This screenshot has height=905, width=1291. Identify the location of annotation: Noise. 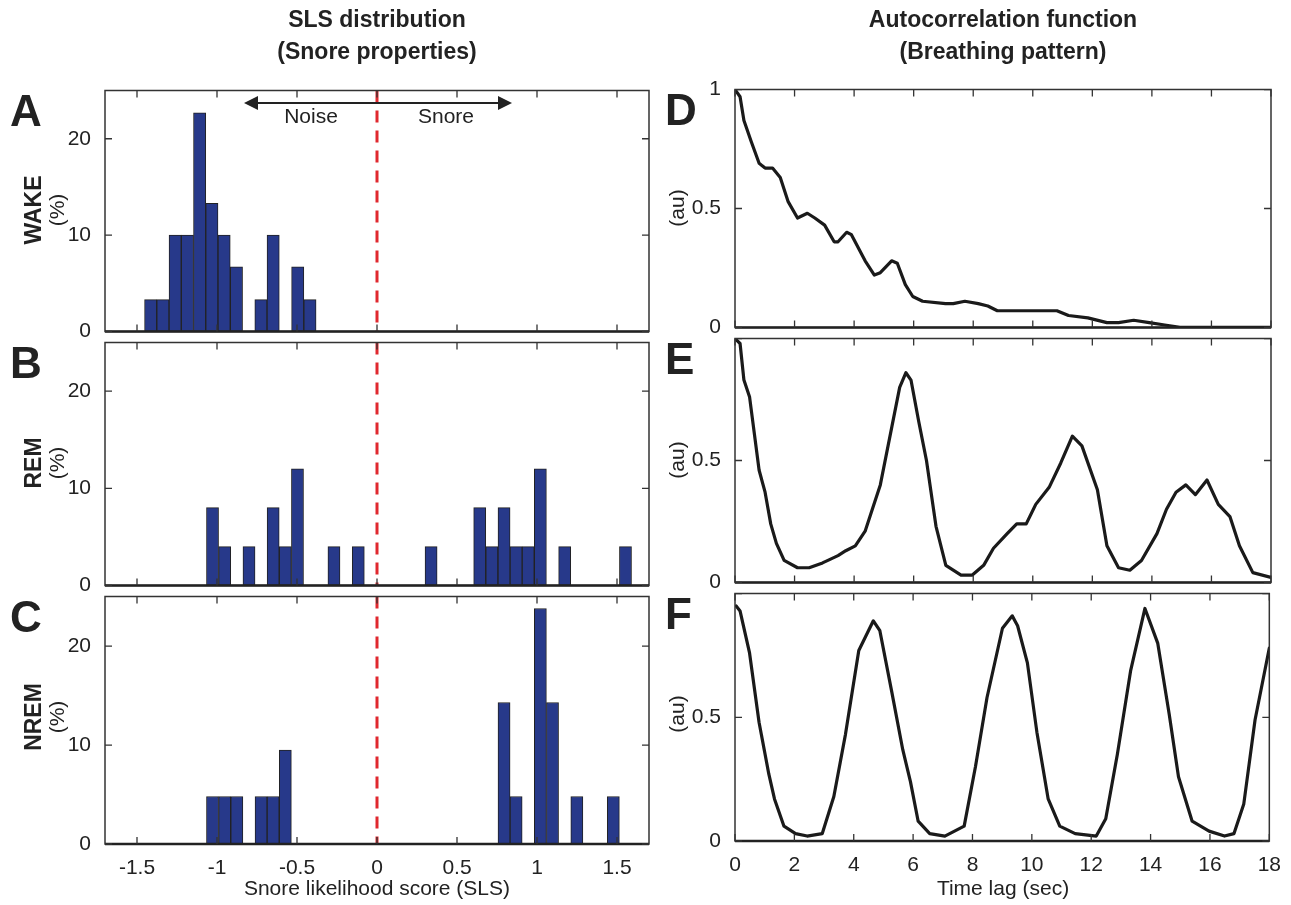
(311, 116).